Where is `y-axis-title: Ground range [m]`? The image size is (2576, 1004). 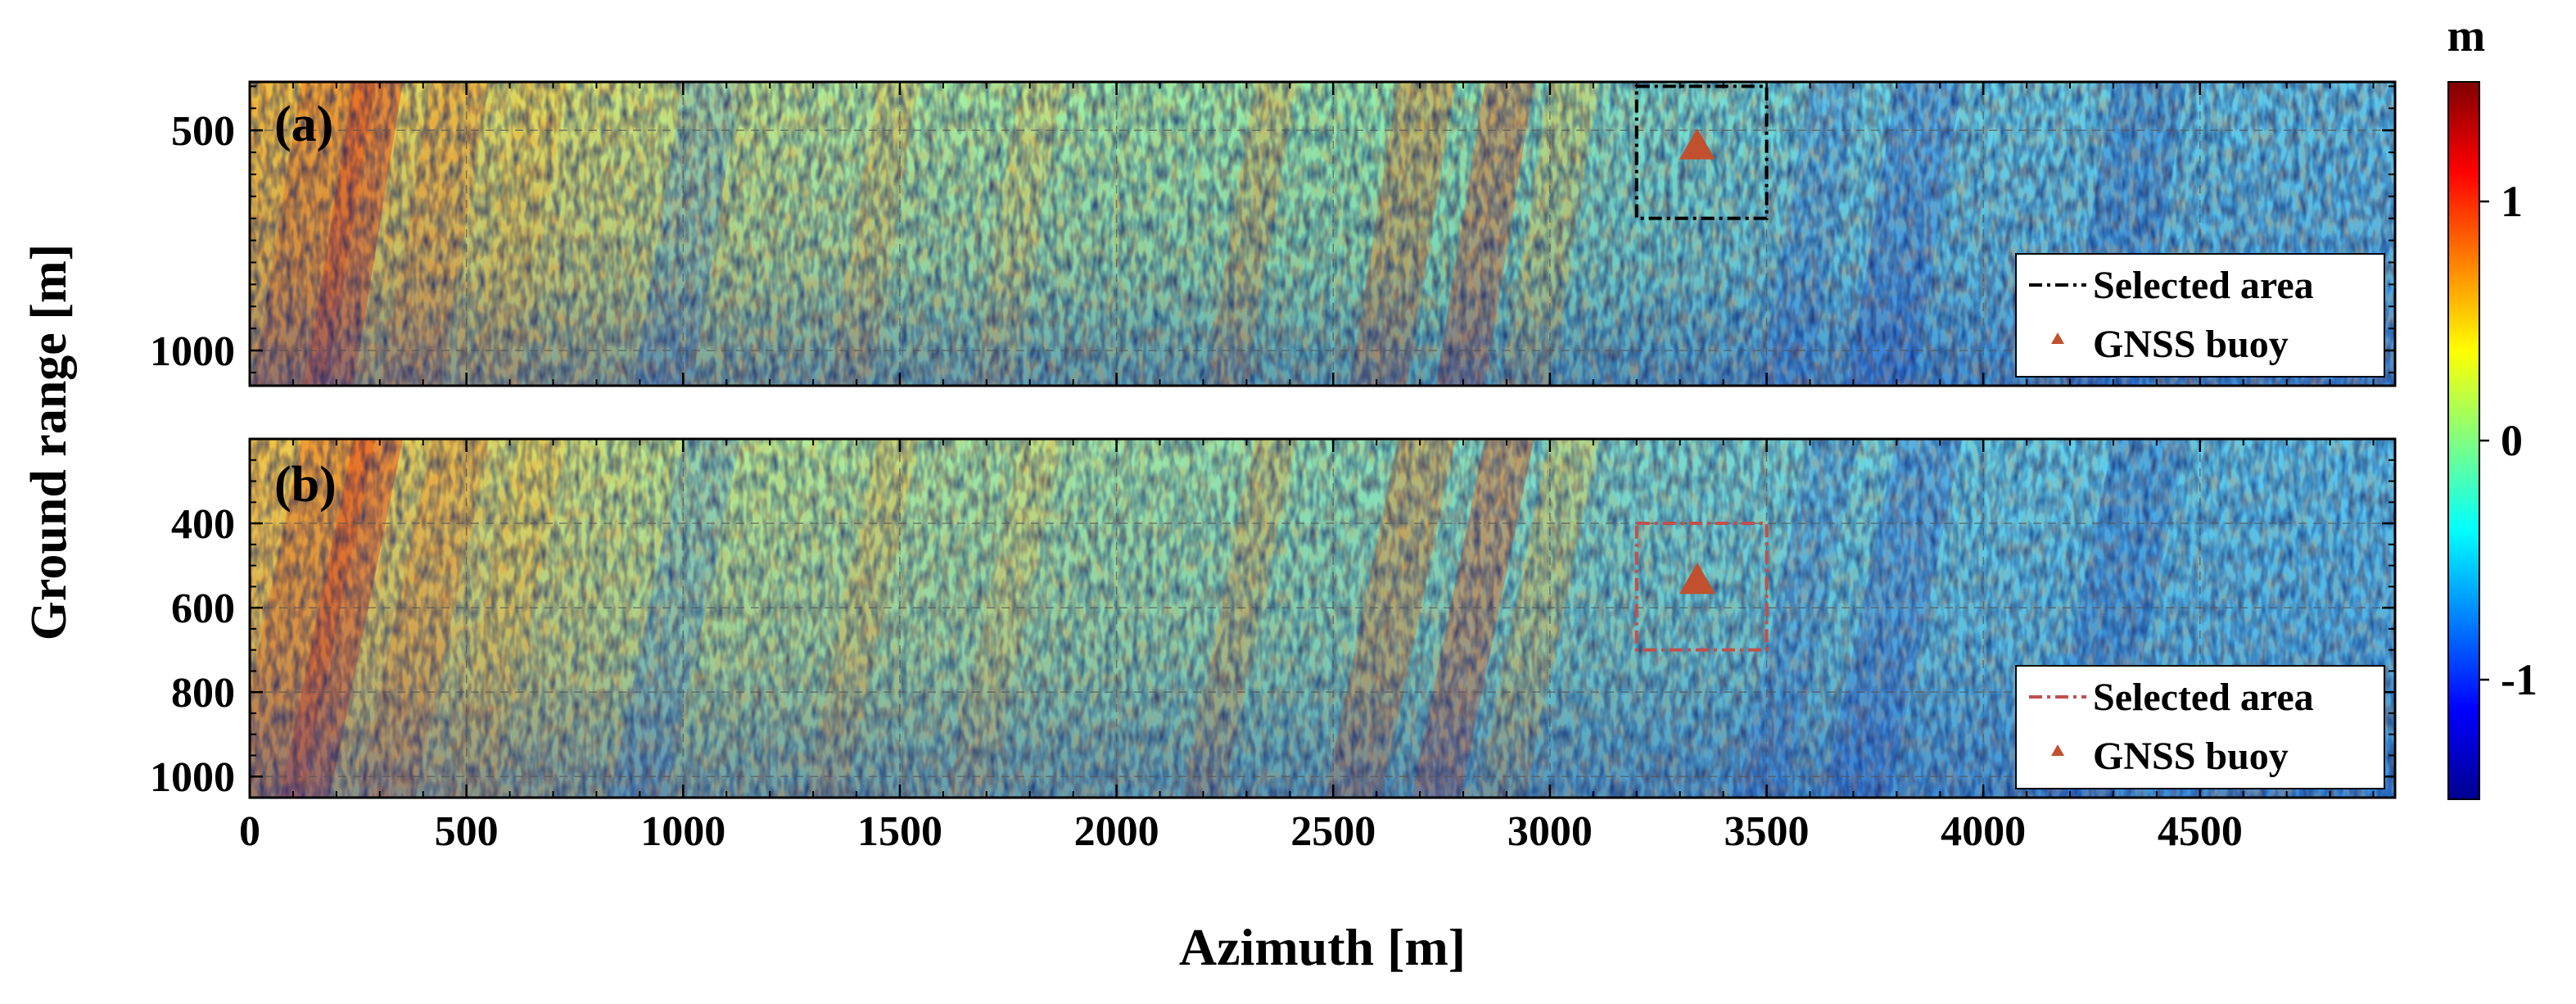 y-axis-title: Ground range [m] is located at coordinates (49, 442).